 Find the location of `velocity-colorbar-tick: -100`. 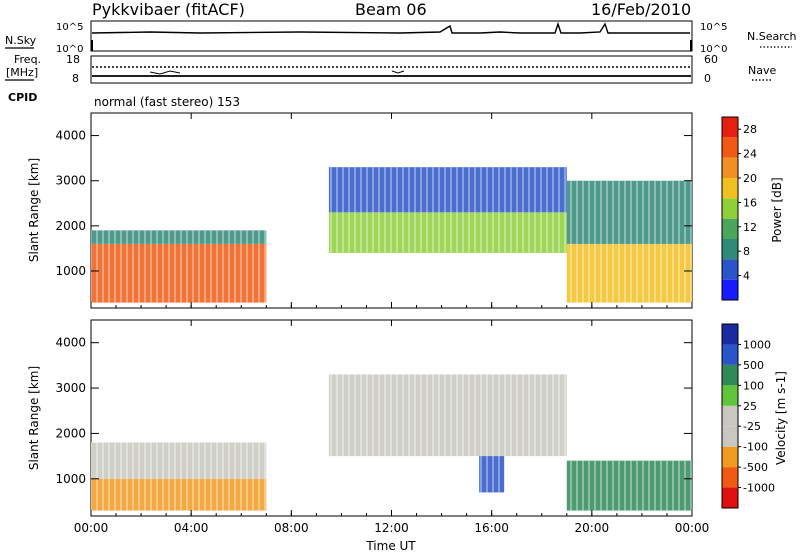

velocity-colorbar-tick: -100 is located at coordinates (755, 447).